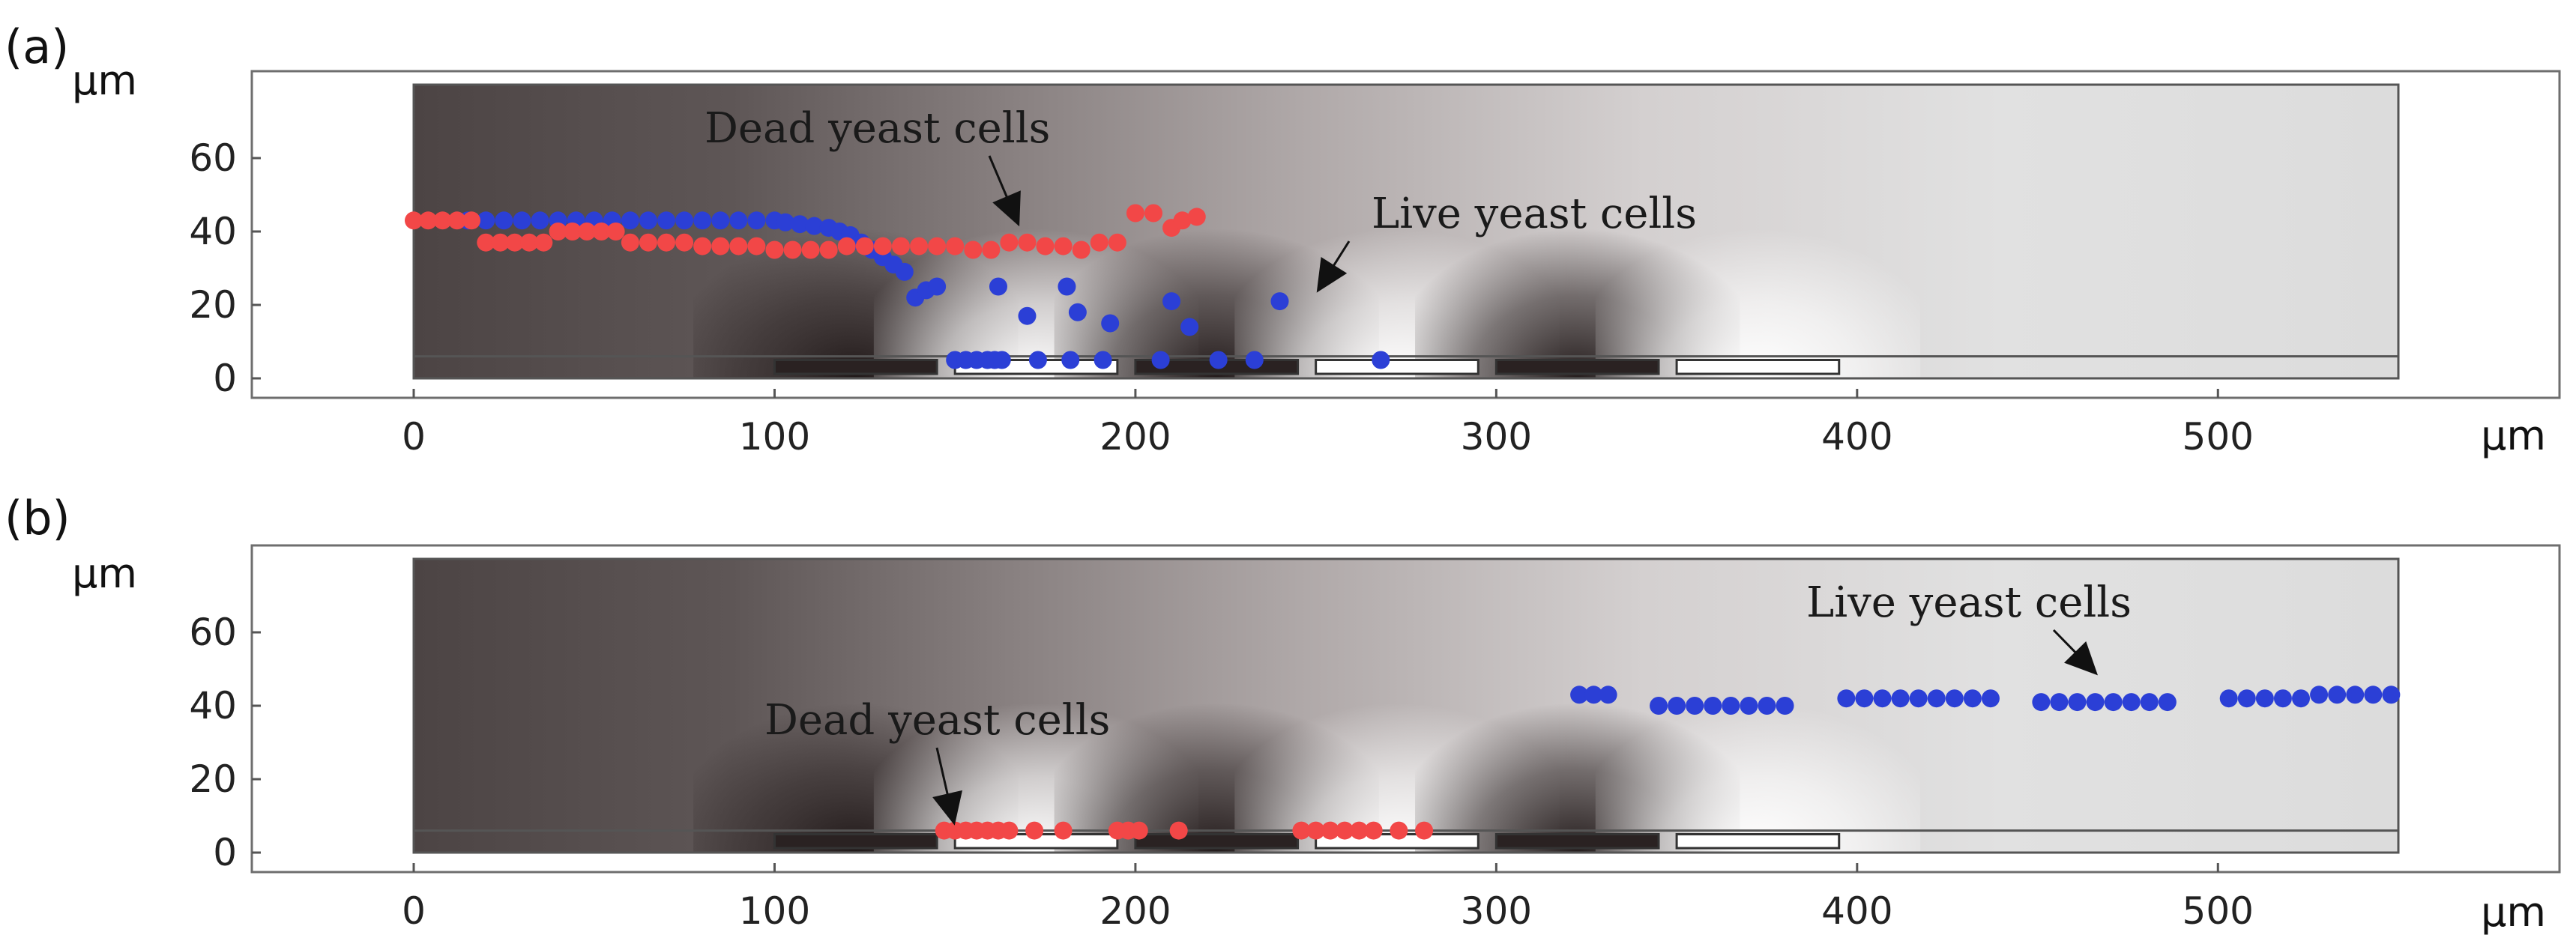 The height and width of the screenshot is (941, 2576). I want to click on y-tick-label: 0, so click(225, 852).